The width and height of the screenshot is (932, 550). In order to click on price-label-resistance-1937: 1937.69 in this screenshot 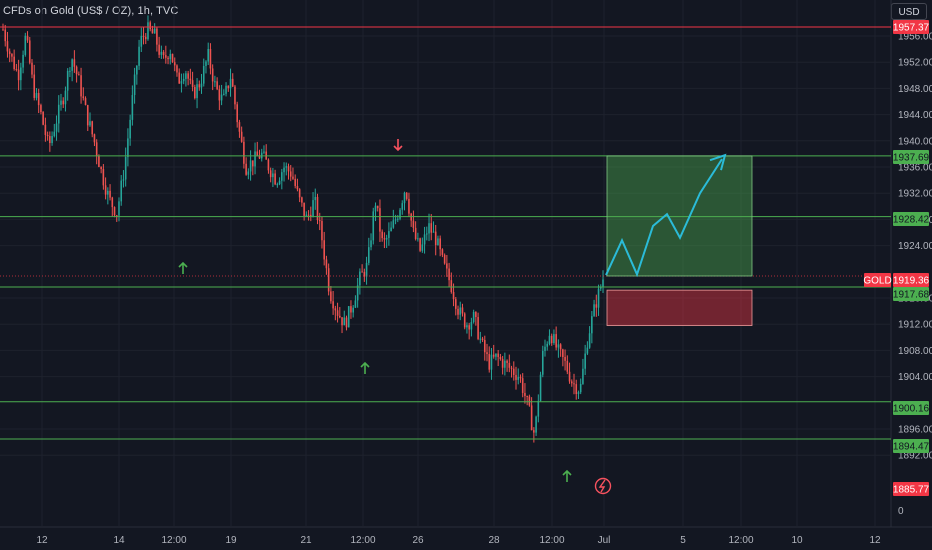, I will do `click(911, 158)`.